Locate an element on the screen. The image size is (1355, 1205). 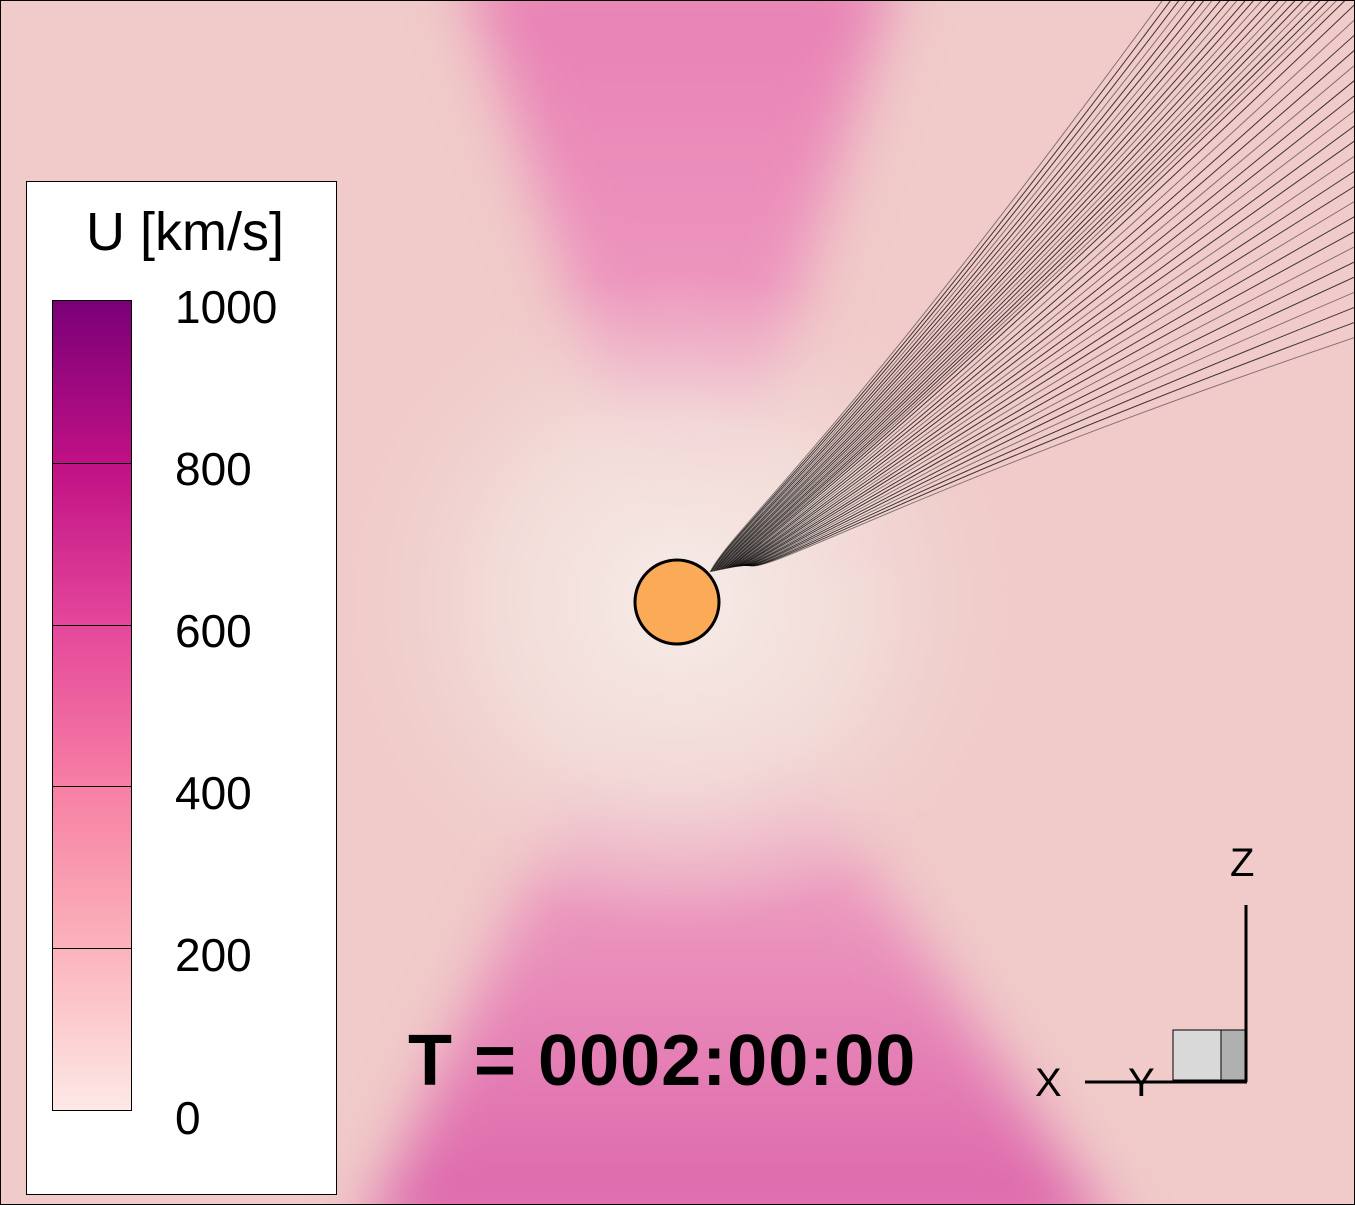
axis-label-y: Y is located at coordinates (1141, 1083).